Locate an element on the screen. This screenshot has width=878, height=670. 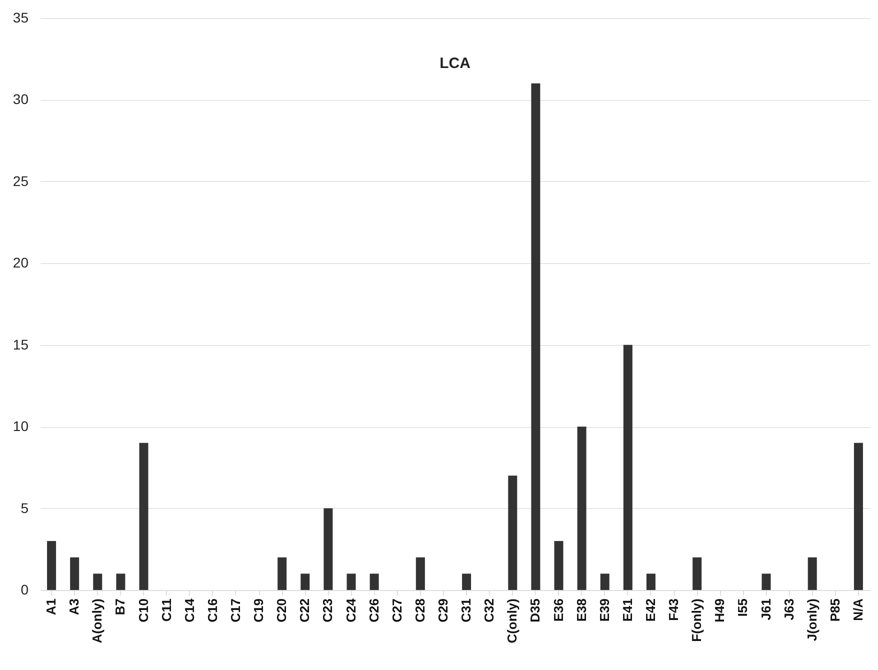
x-tick-label: E38 is located at coordinates (581, 610).